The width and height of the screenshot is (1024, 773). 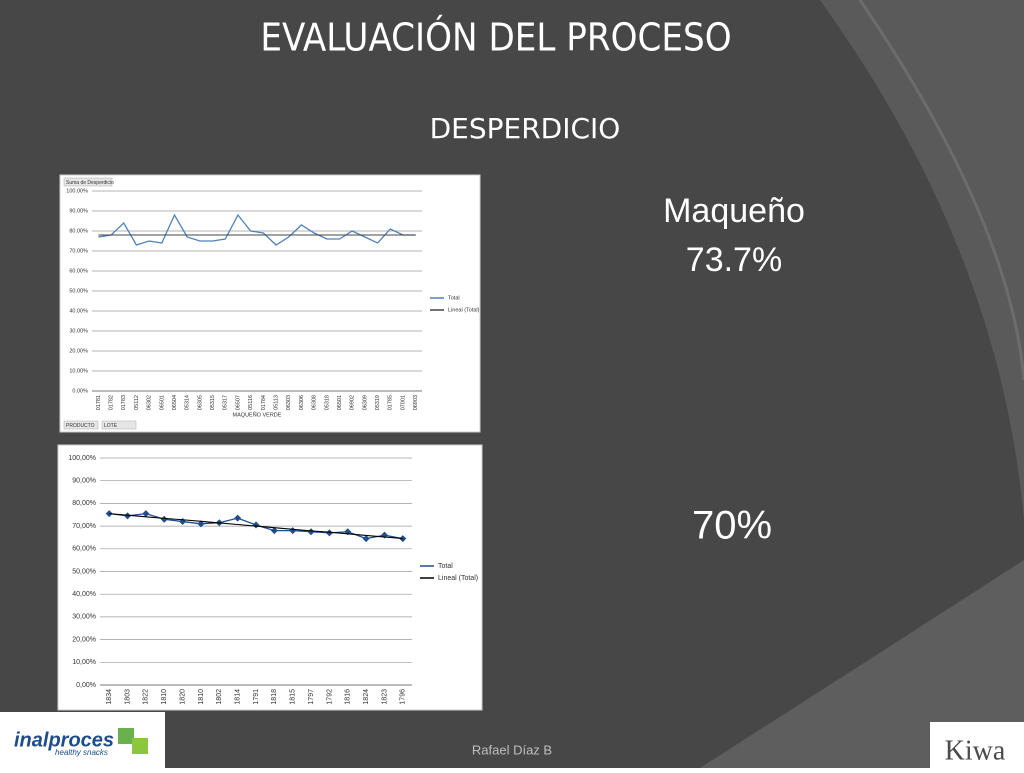 What do you see at coordinates (78, 211) in the screenshot?
I see `y-tick-label: 90.00%` at bounding box center [78, 211].